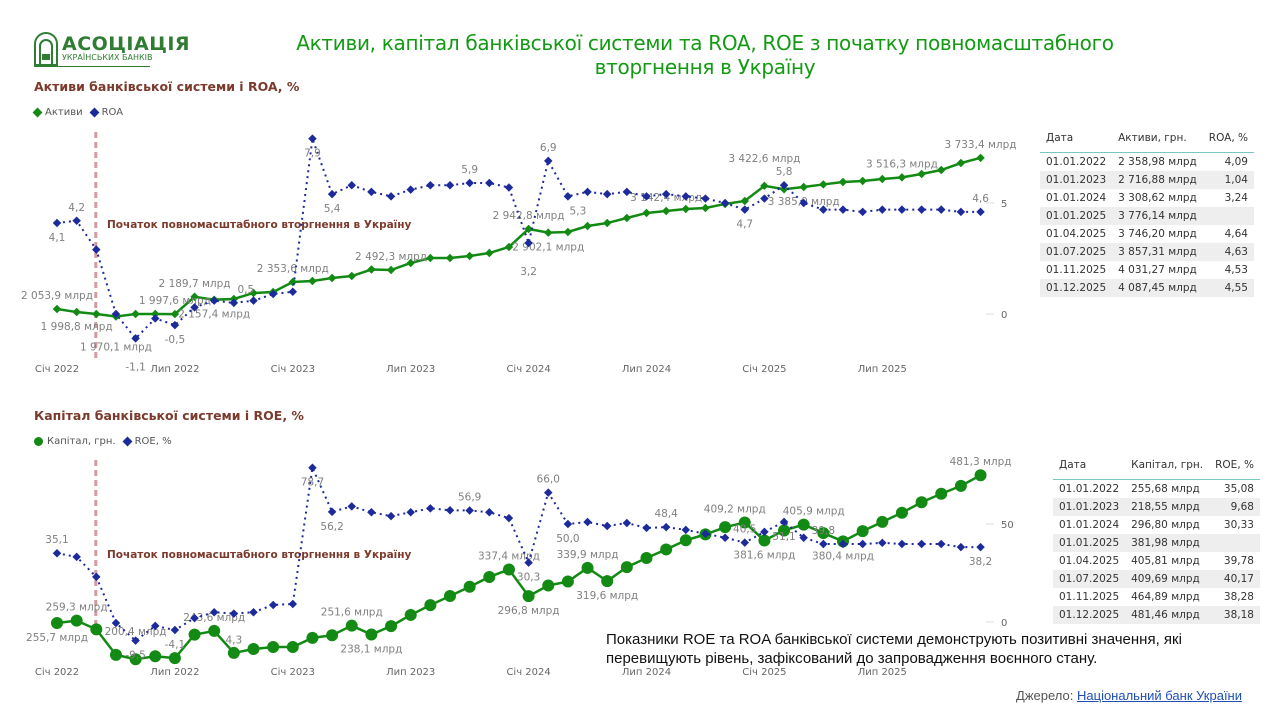 This screenshot has width=1272, height=713. Describe the element at coordinates (1165, 525) in the screenshot. I see `table-cell: 296,80 млрд` at that location.